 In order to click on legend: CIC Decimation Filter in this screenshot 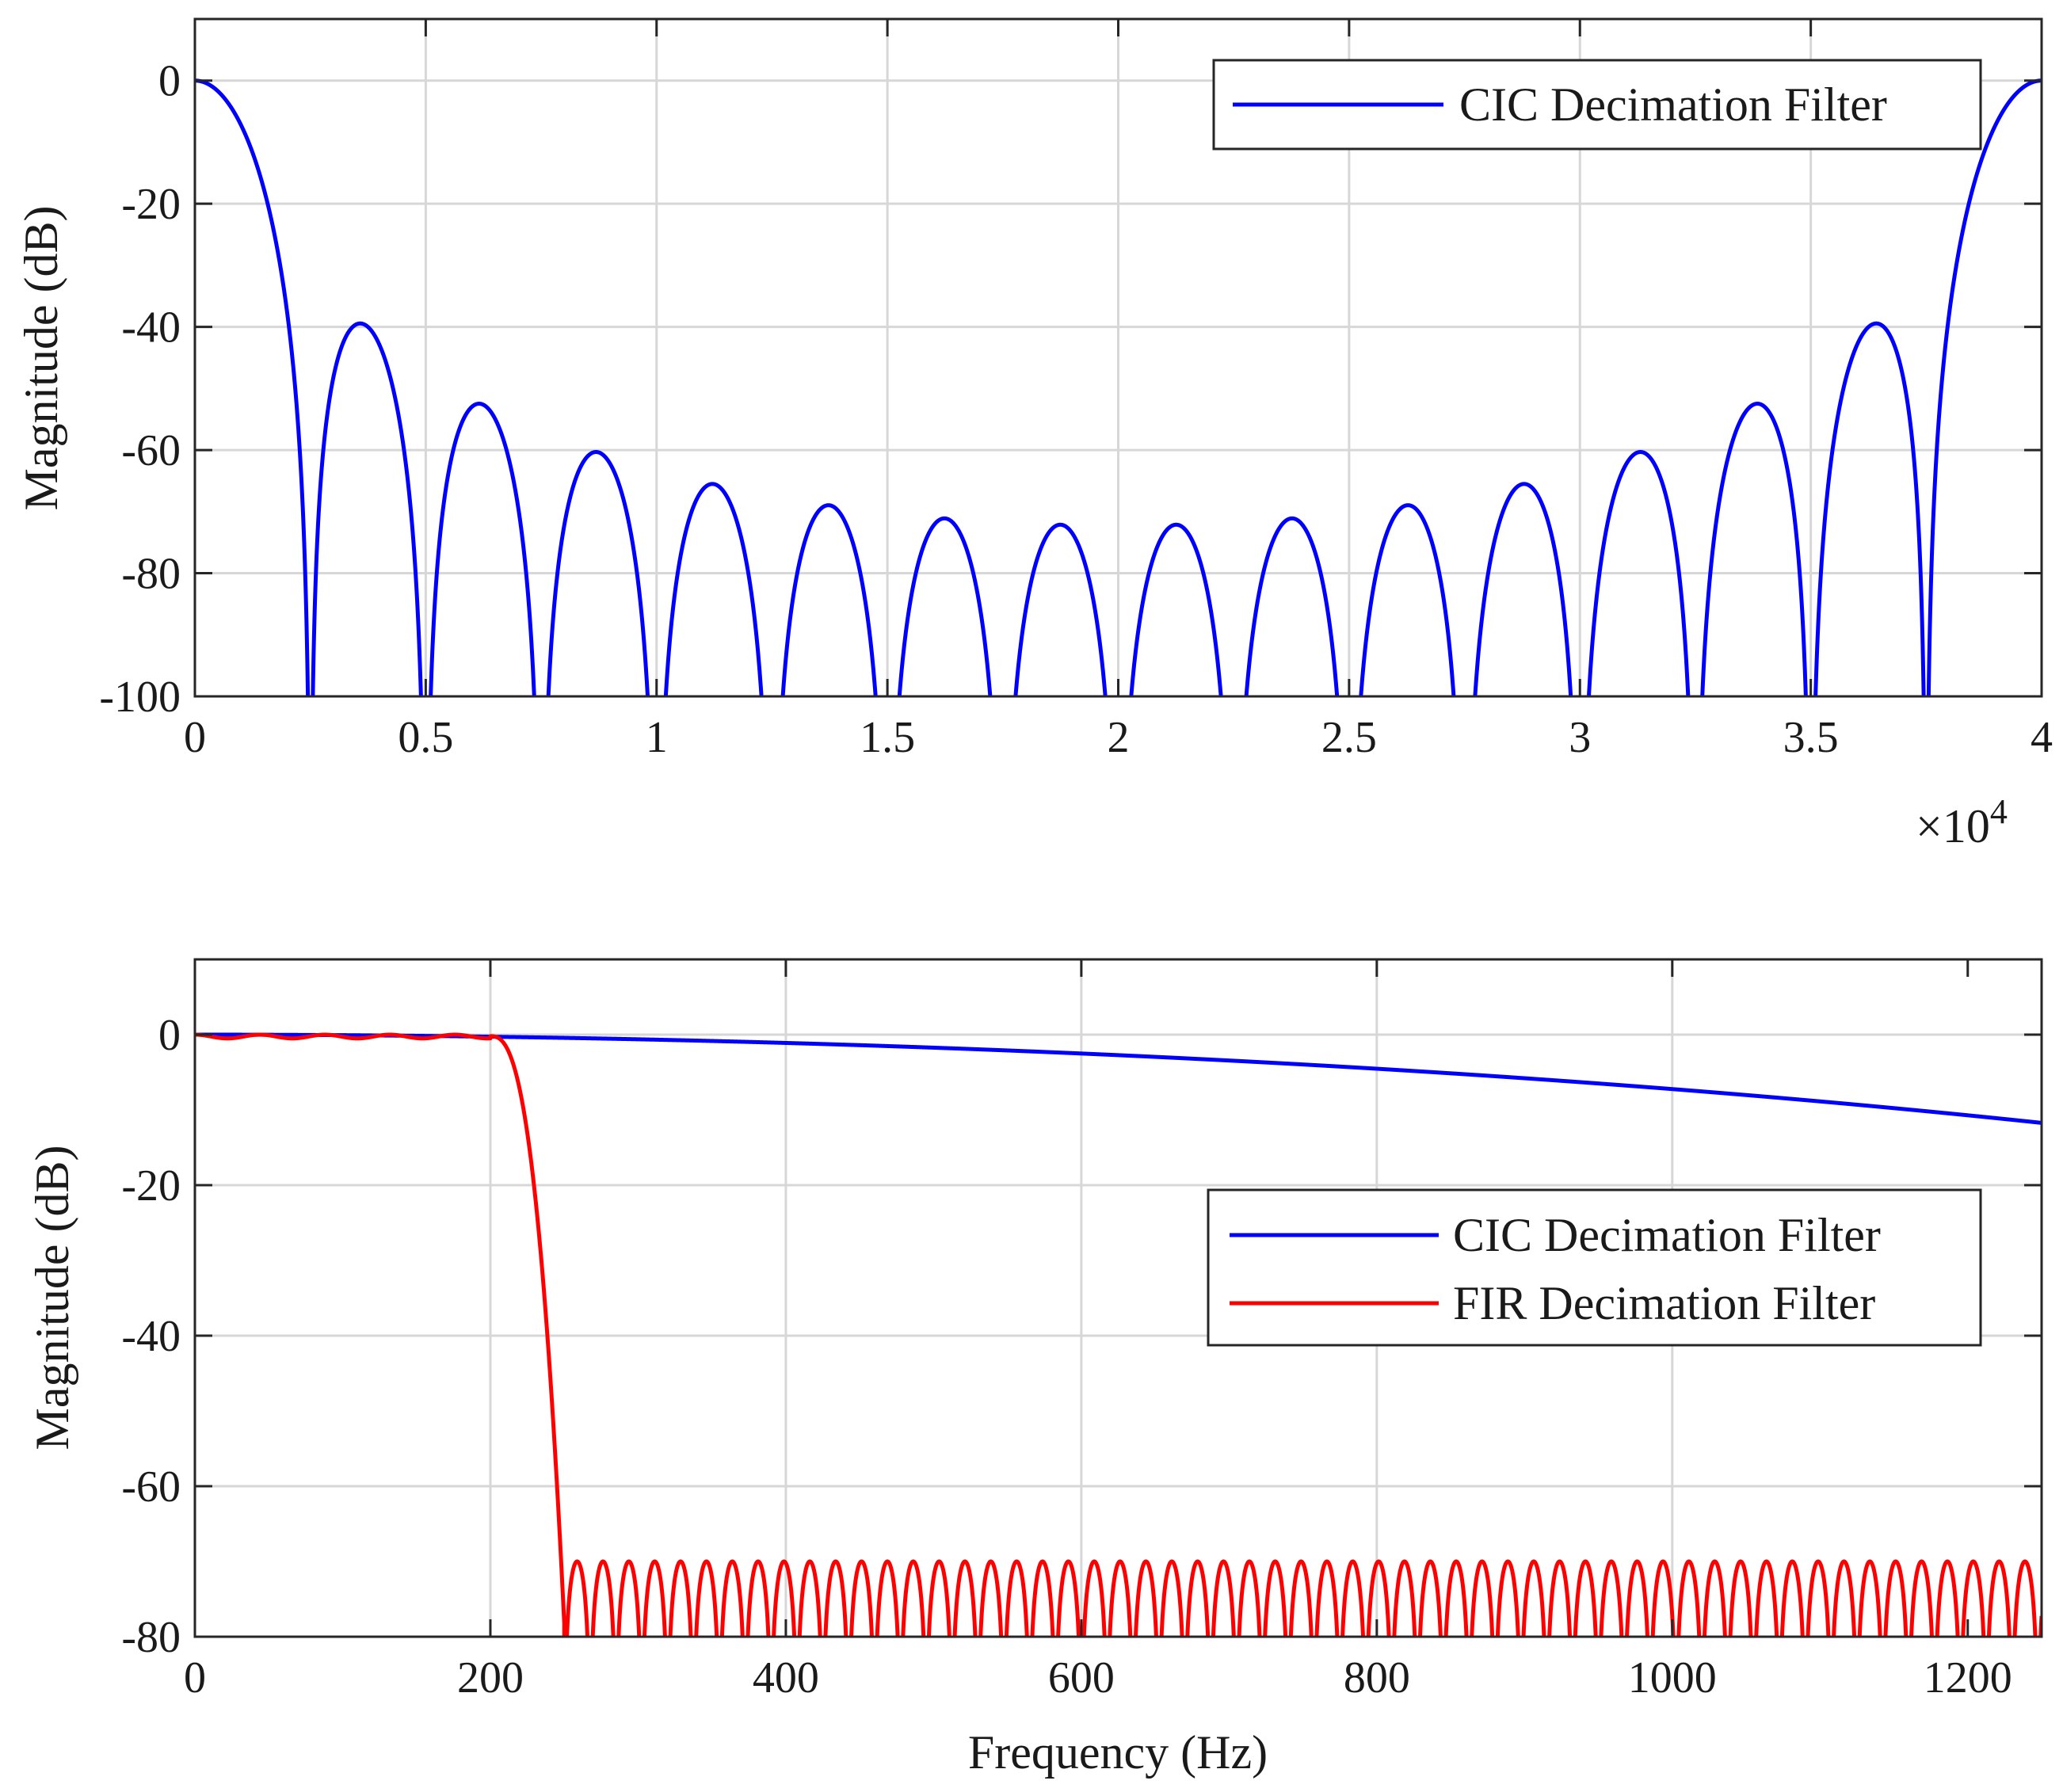, I will do `click(1597, 105)`.